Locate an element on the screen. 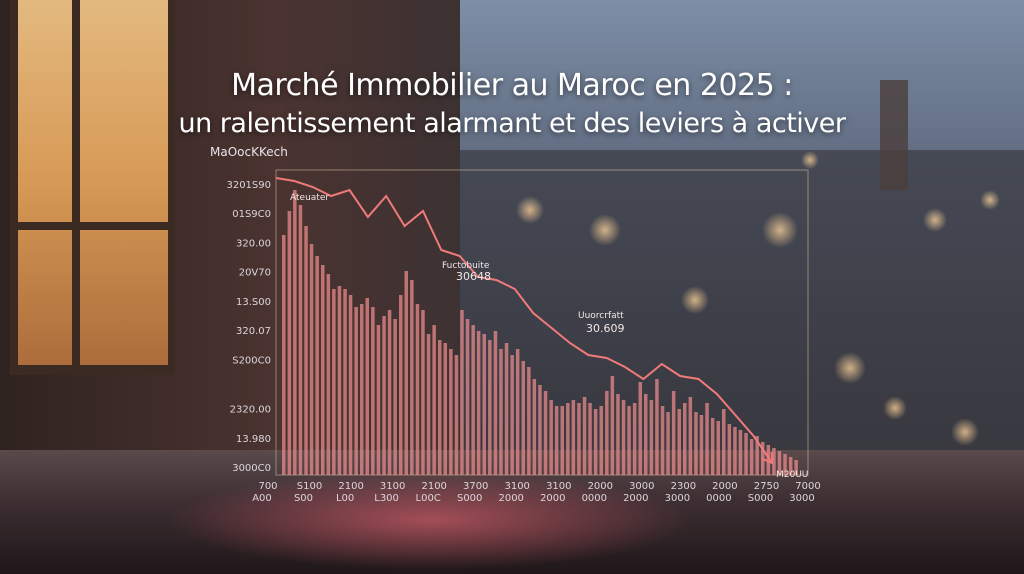  trend-arrow-head is located at coordinates (767, 458).